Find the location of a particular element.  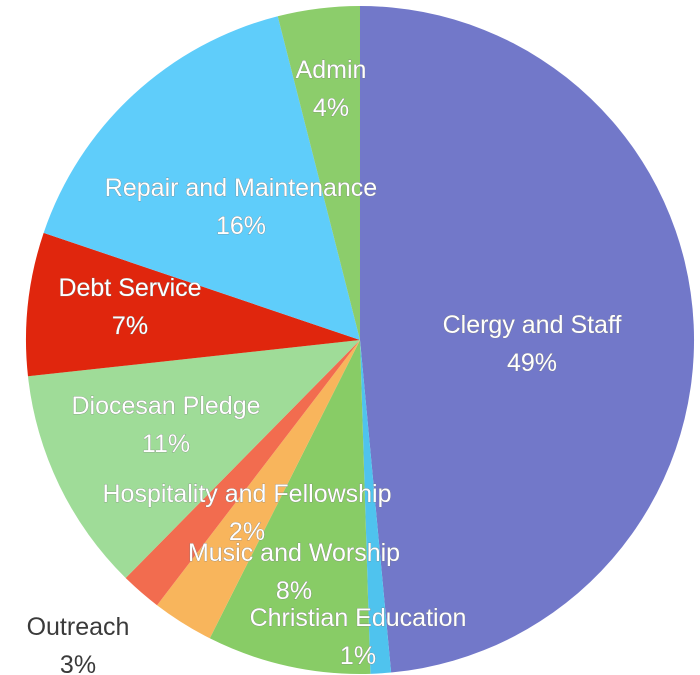

slice-label-repair-and-maintenance: Repair and Maintenance is located at coordinates (241, 188).